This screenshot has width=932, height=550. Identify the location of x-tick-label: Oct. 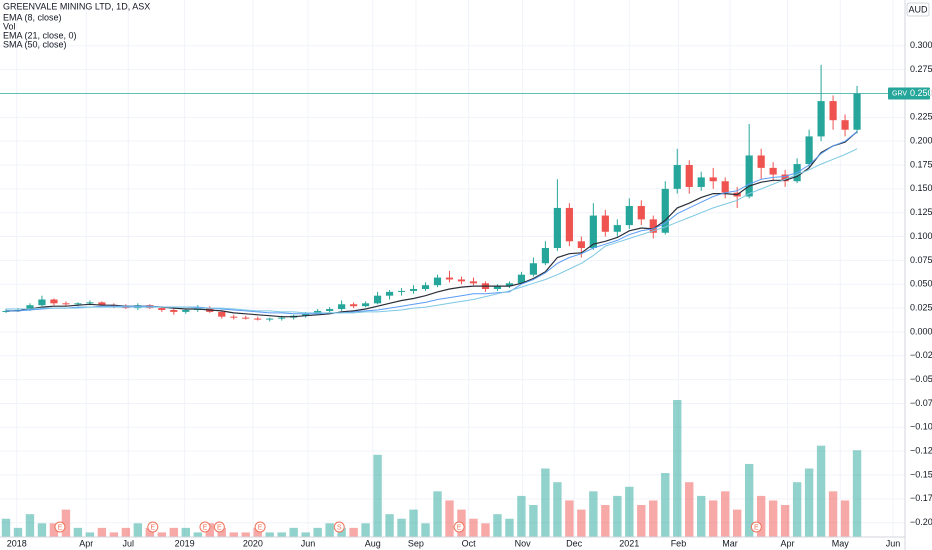
(469, 543).